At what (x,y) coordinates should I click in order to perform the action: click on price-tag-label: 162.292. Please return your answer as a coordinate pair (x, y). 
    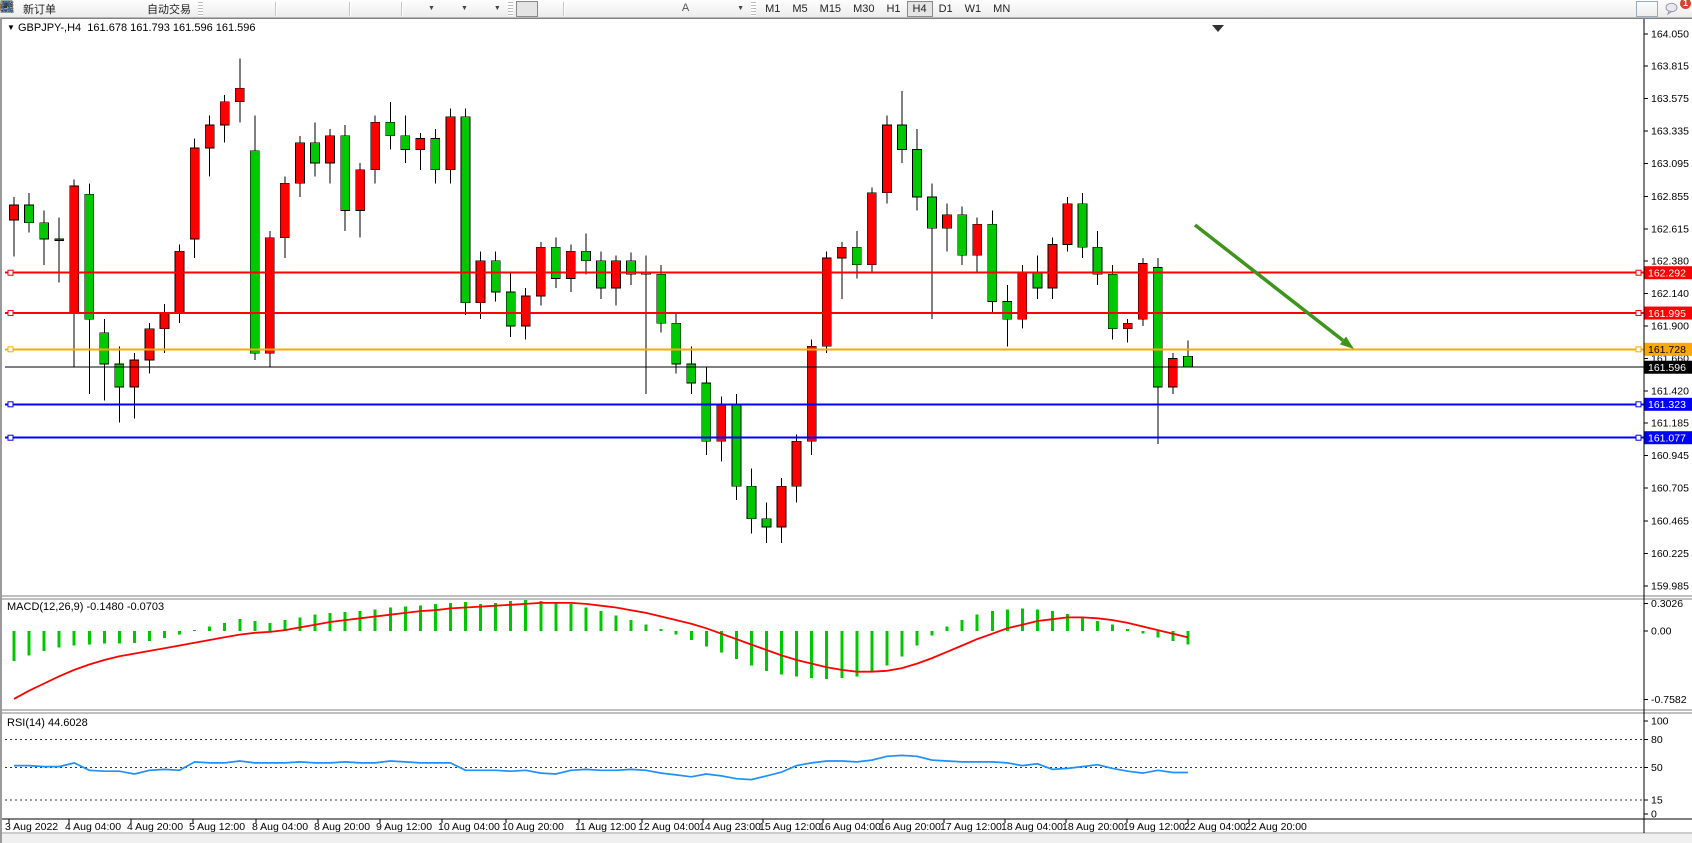
    Looking at the image, I should click on (1667, 274).